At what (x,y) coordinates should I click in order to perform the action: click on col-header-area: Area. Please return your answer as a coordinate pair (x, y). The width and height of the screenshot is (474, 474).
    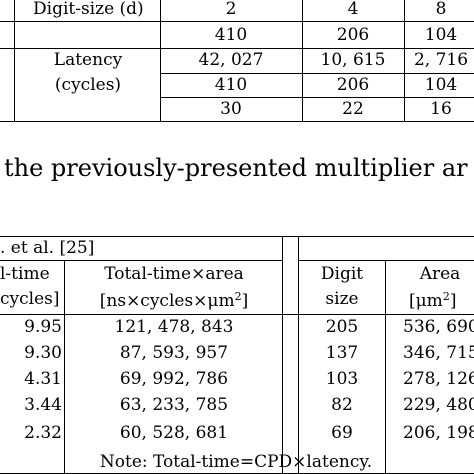
    Looking at the image, I should click on (440, 274).